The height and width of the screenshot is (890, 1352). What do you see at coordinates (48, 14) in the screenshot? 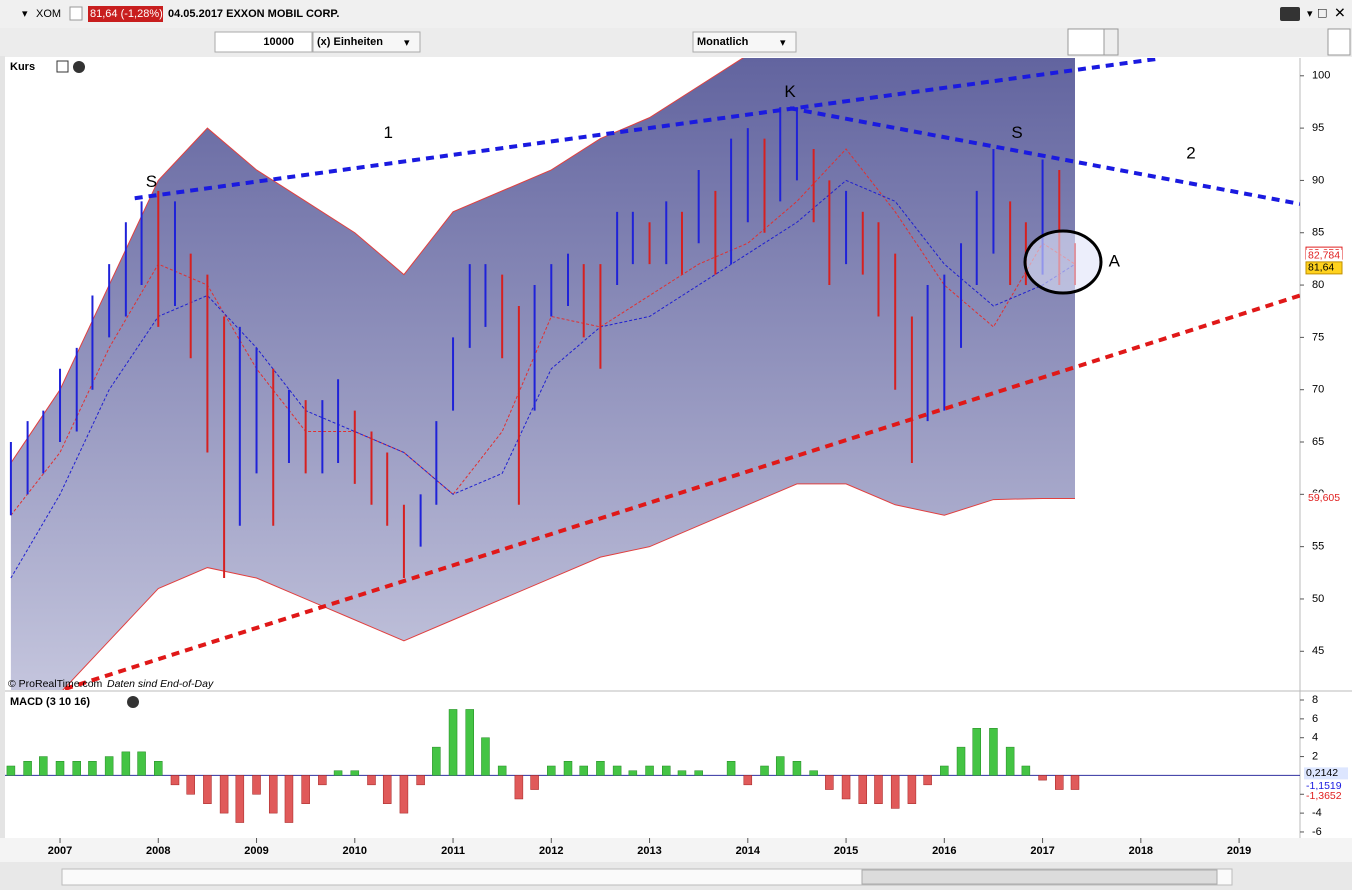
I see `symbol: XOM` at bounding box center [48, 14].